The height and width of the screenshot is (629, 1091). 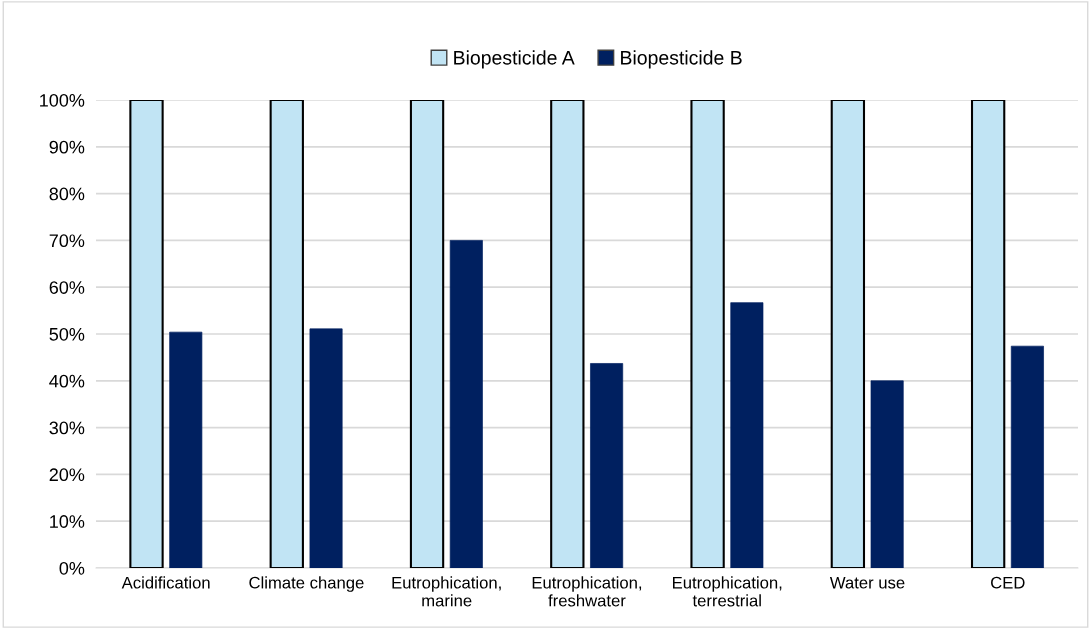 I want to click on x-tick-label: Climate change, so click(x=306, y=584).